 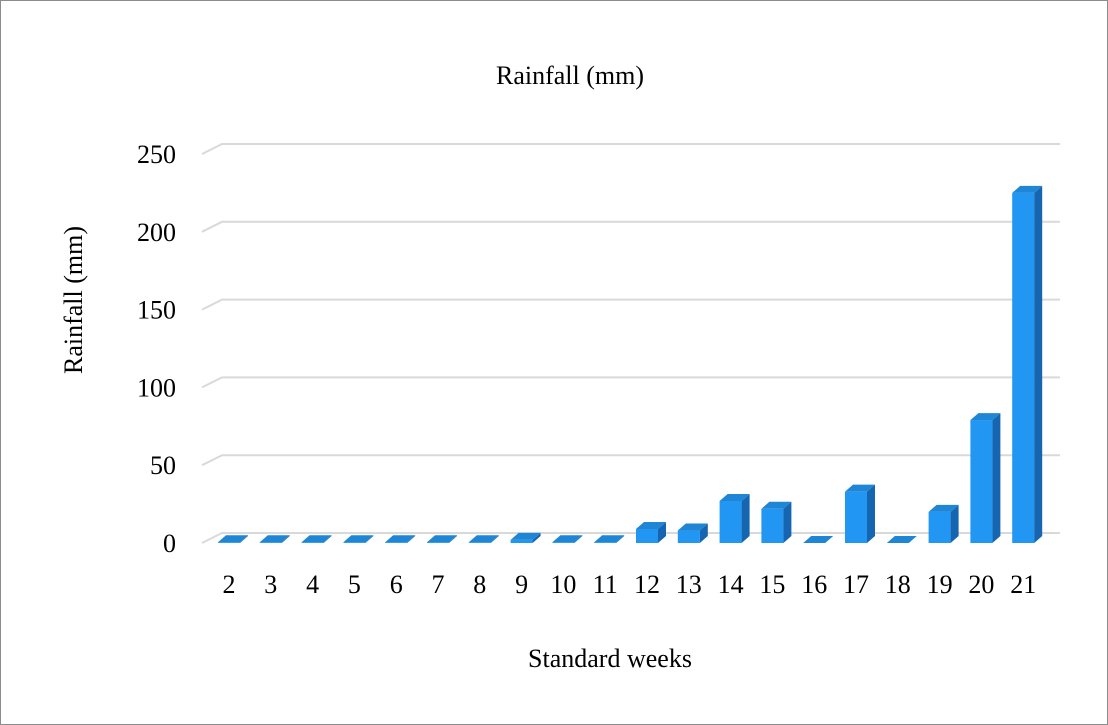 I want to click on x-tick-label: 7, so click(x=438, y=584).